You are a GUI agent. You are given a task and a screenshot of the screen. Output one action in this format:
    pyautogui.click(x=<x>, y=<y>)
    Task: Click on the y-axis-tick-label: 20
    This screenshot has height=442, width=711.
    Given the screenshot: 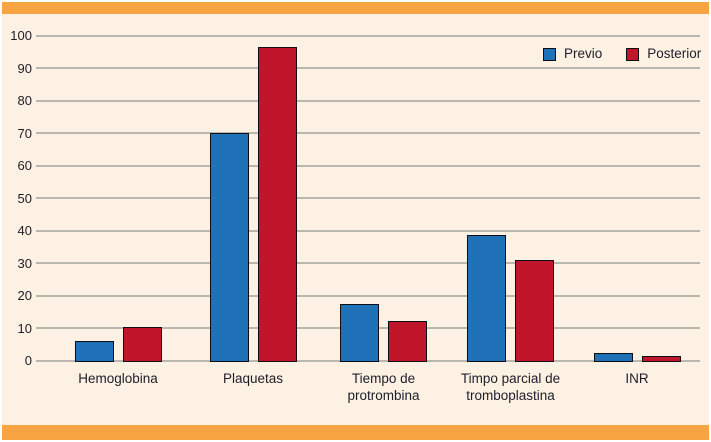 What is the action you would take?
    pyautogui.click(x=24, y=295)
    